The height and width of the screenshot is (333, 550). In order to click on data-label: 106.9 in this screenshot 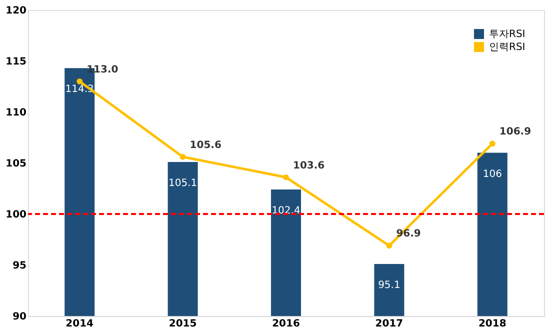, I will do `click(515, 132)`.